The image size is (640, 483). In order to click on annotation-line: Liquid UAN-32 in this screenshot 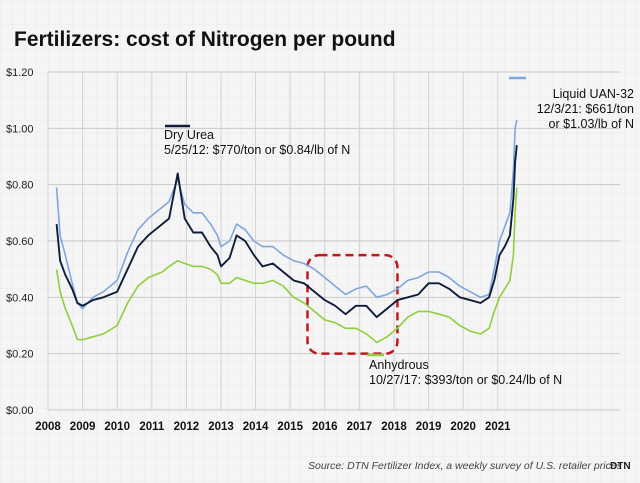, I will do `click(593, 94)`.